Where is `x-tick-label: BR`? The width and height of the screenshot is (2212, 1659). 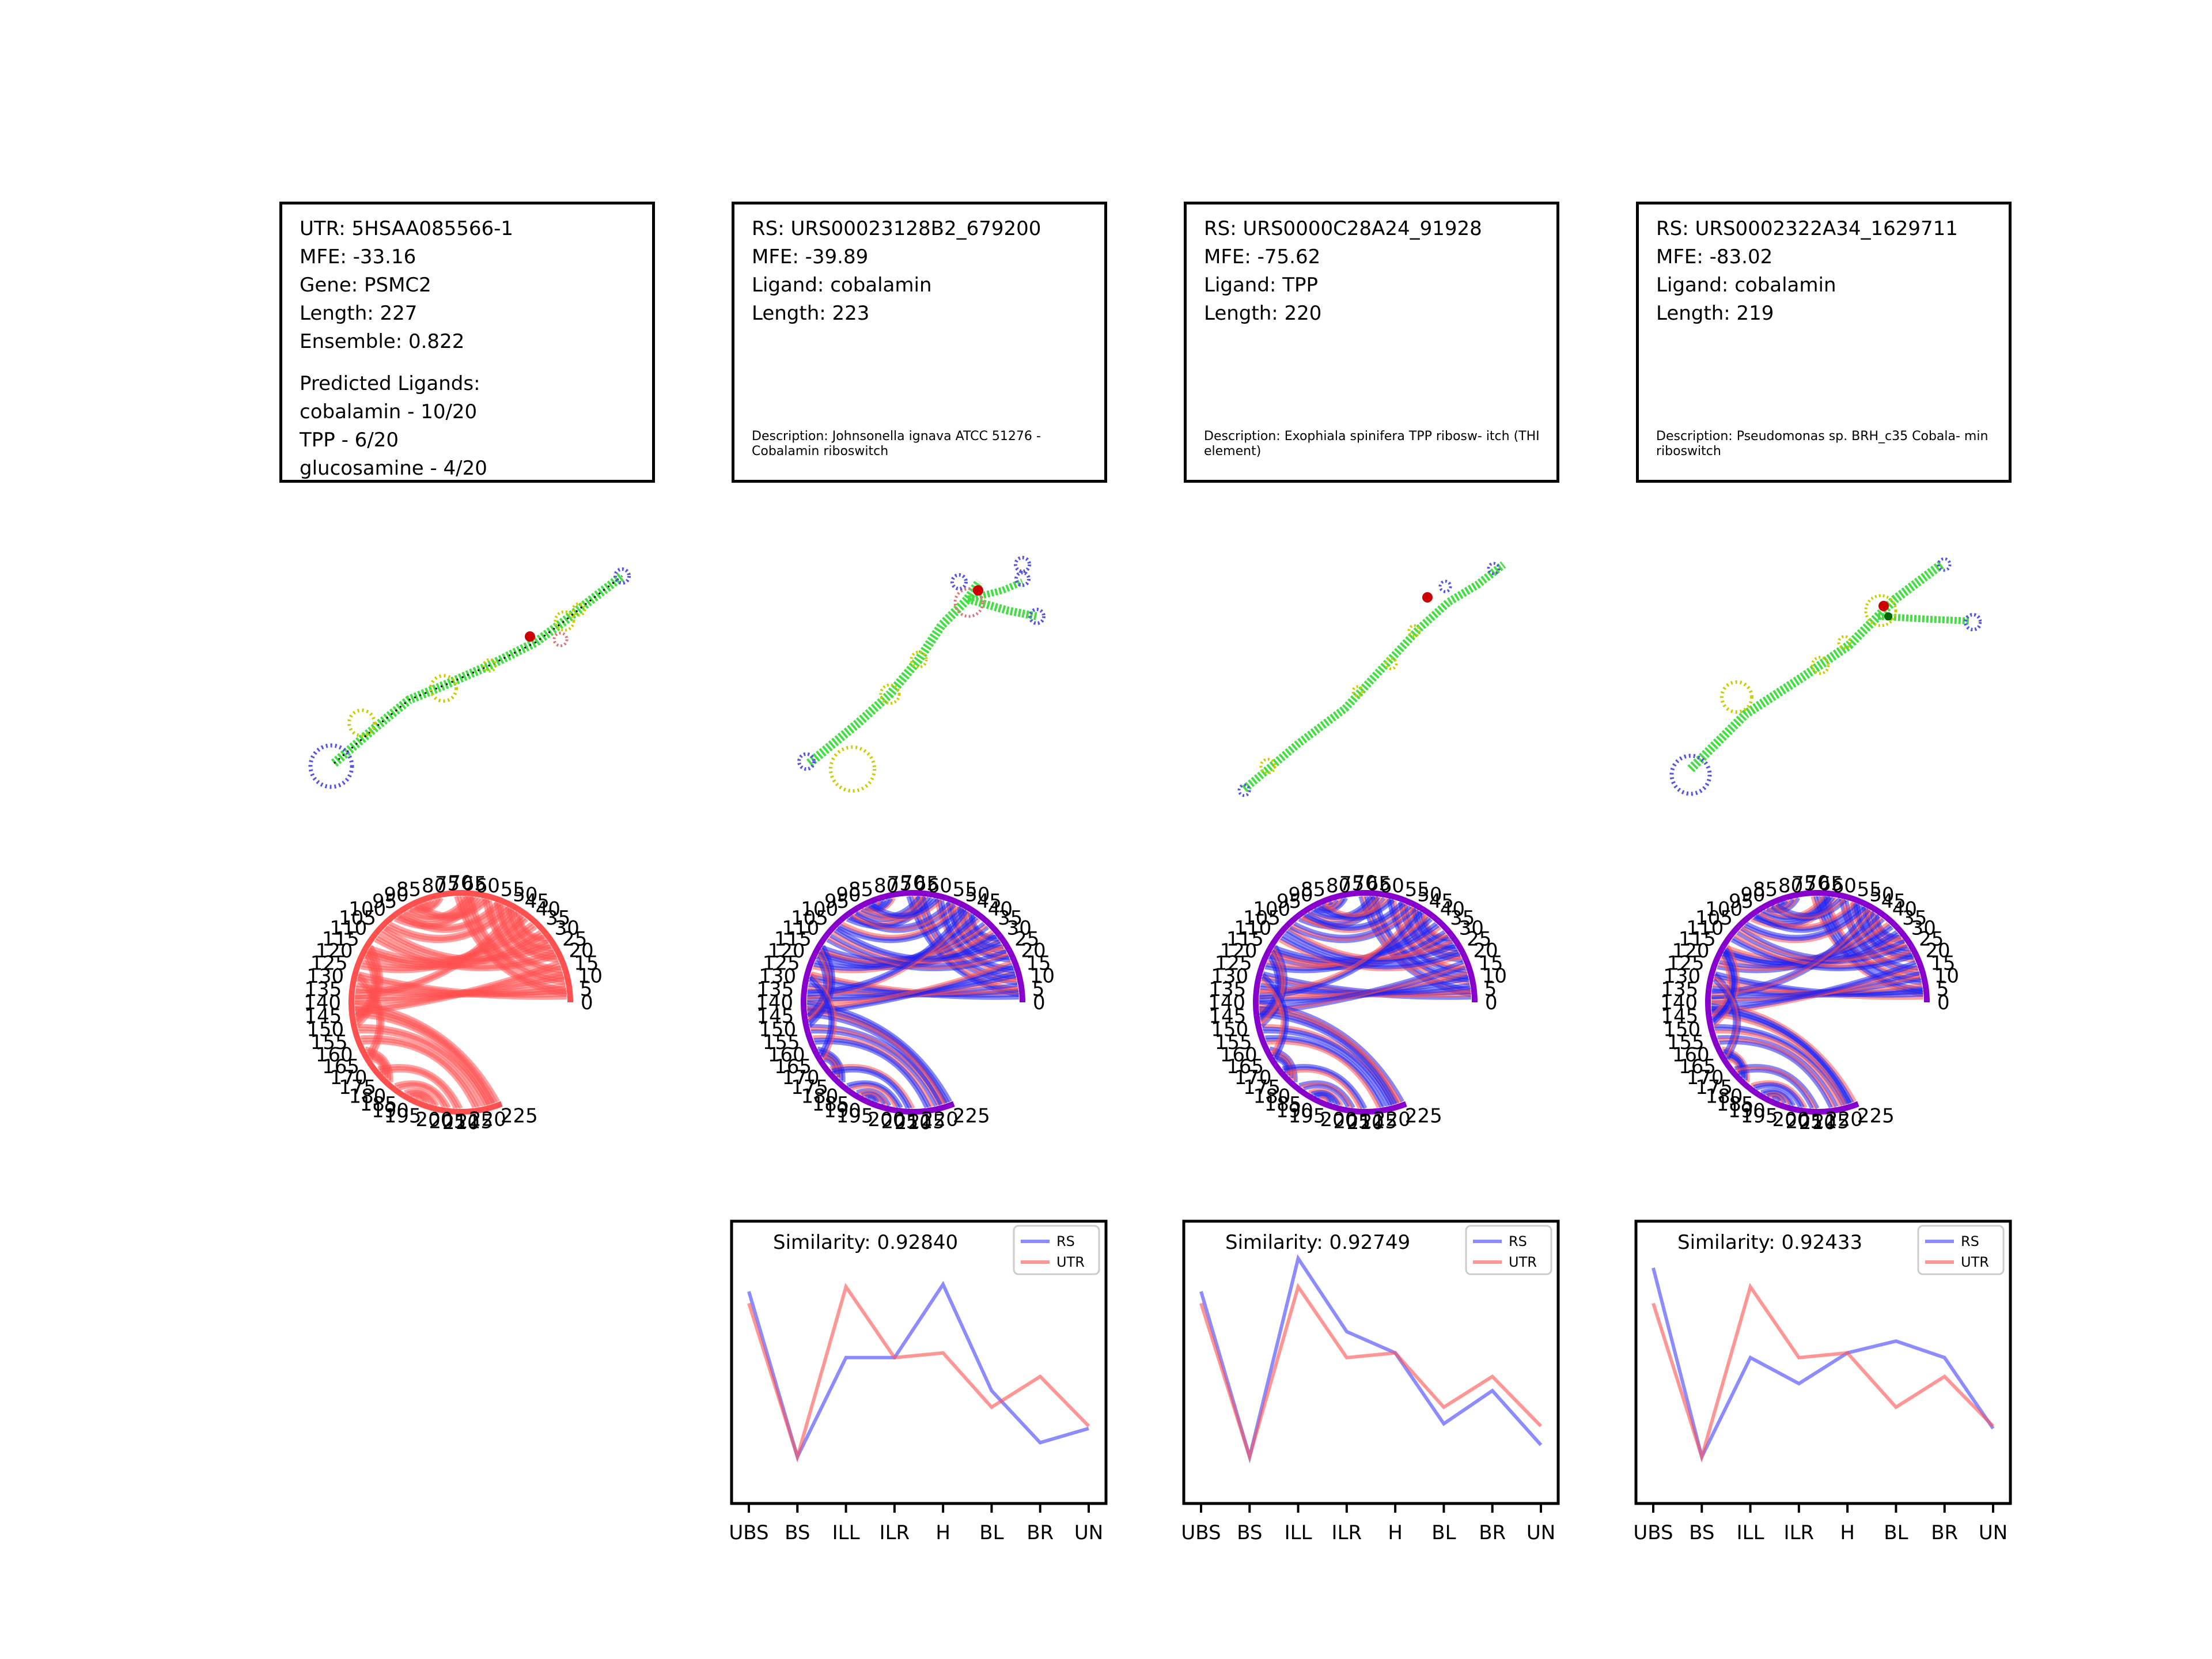
x-tick-label: BR is located at coordinates (1040, 1532).